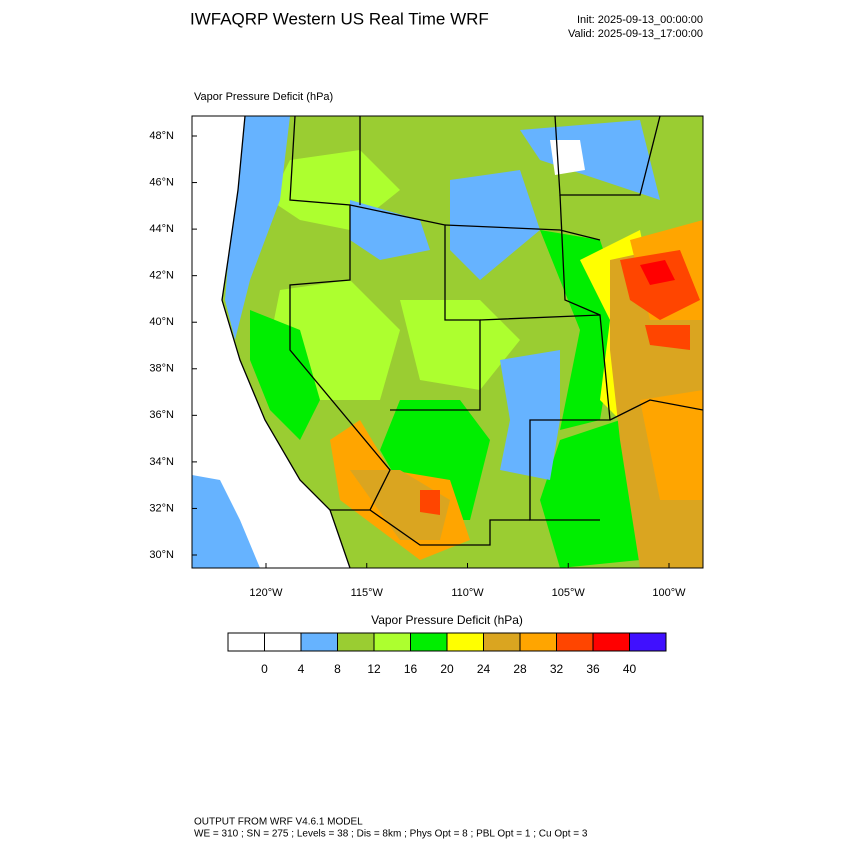  I want to click on lon-tick-label: 110°W, so click(467, 593).